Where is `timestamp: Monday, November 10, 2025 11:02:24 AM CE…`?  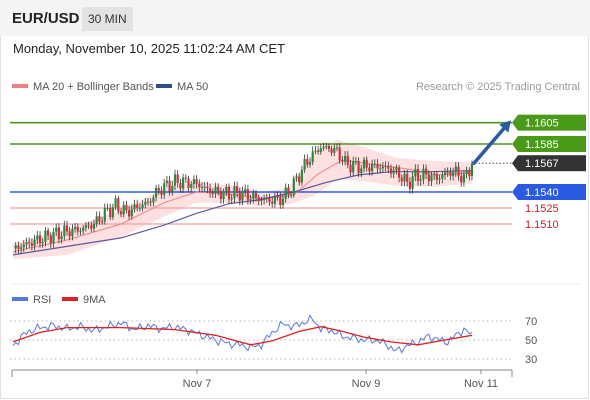
timestamp: Monday, November 10, 2025 11:02:24 AM CE… is located at coordinates (149, 48).